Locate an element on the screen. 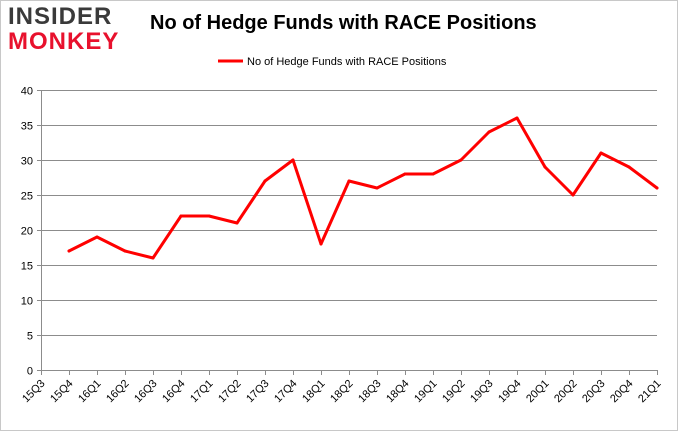  x-tick-label: 16Q3 is located at coordinates (146, 392).